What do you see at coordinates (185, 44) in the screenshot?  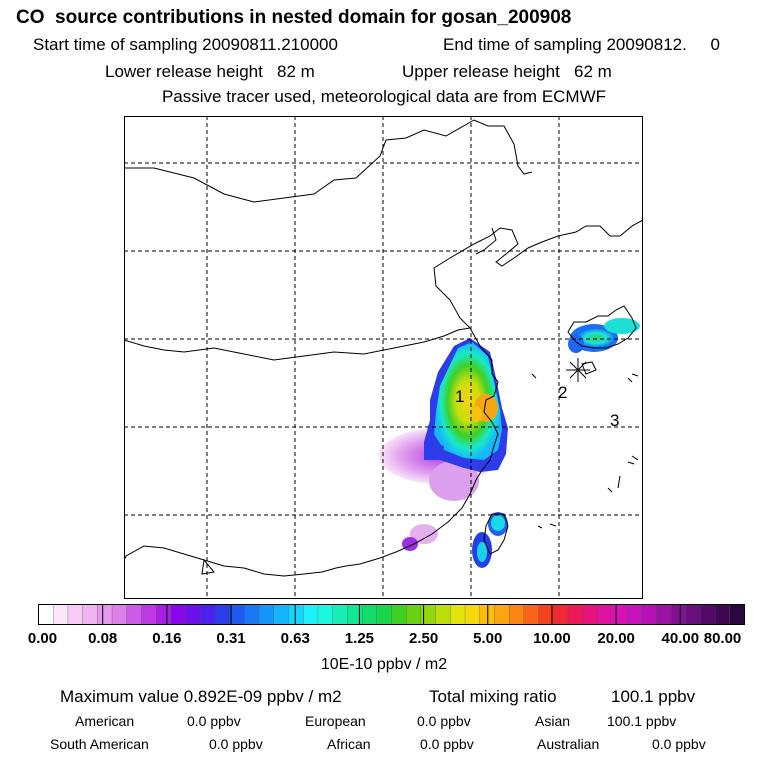 I see `start-time-label: Start time of sampling 20090811.210000` at bounding box center [185, 44].